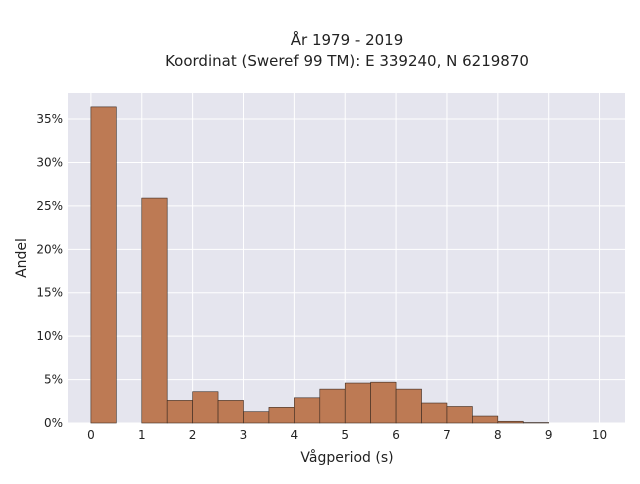 Image resolution: width=640 pixels, height=484 pixels. I want to click on x-axis-ticks: 0 1 2 3 4 5 6 7 8 9 10, so click(347, 435).